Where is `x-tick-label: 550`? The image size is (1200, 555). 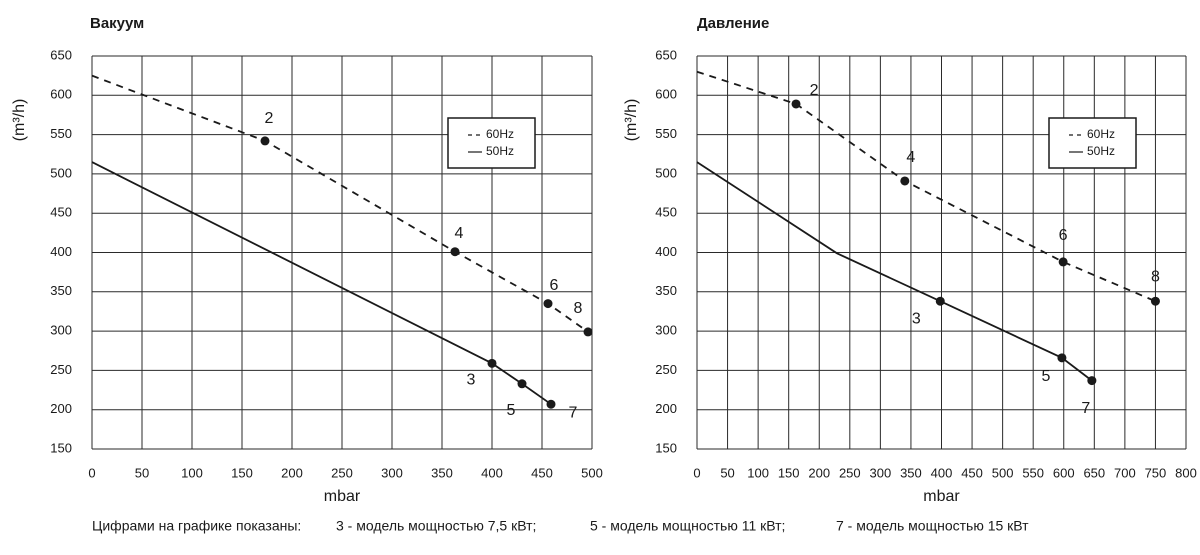 x-tick-label: 550 is located at coordinates (1033, 472).